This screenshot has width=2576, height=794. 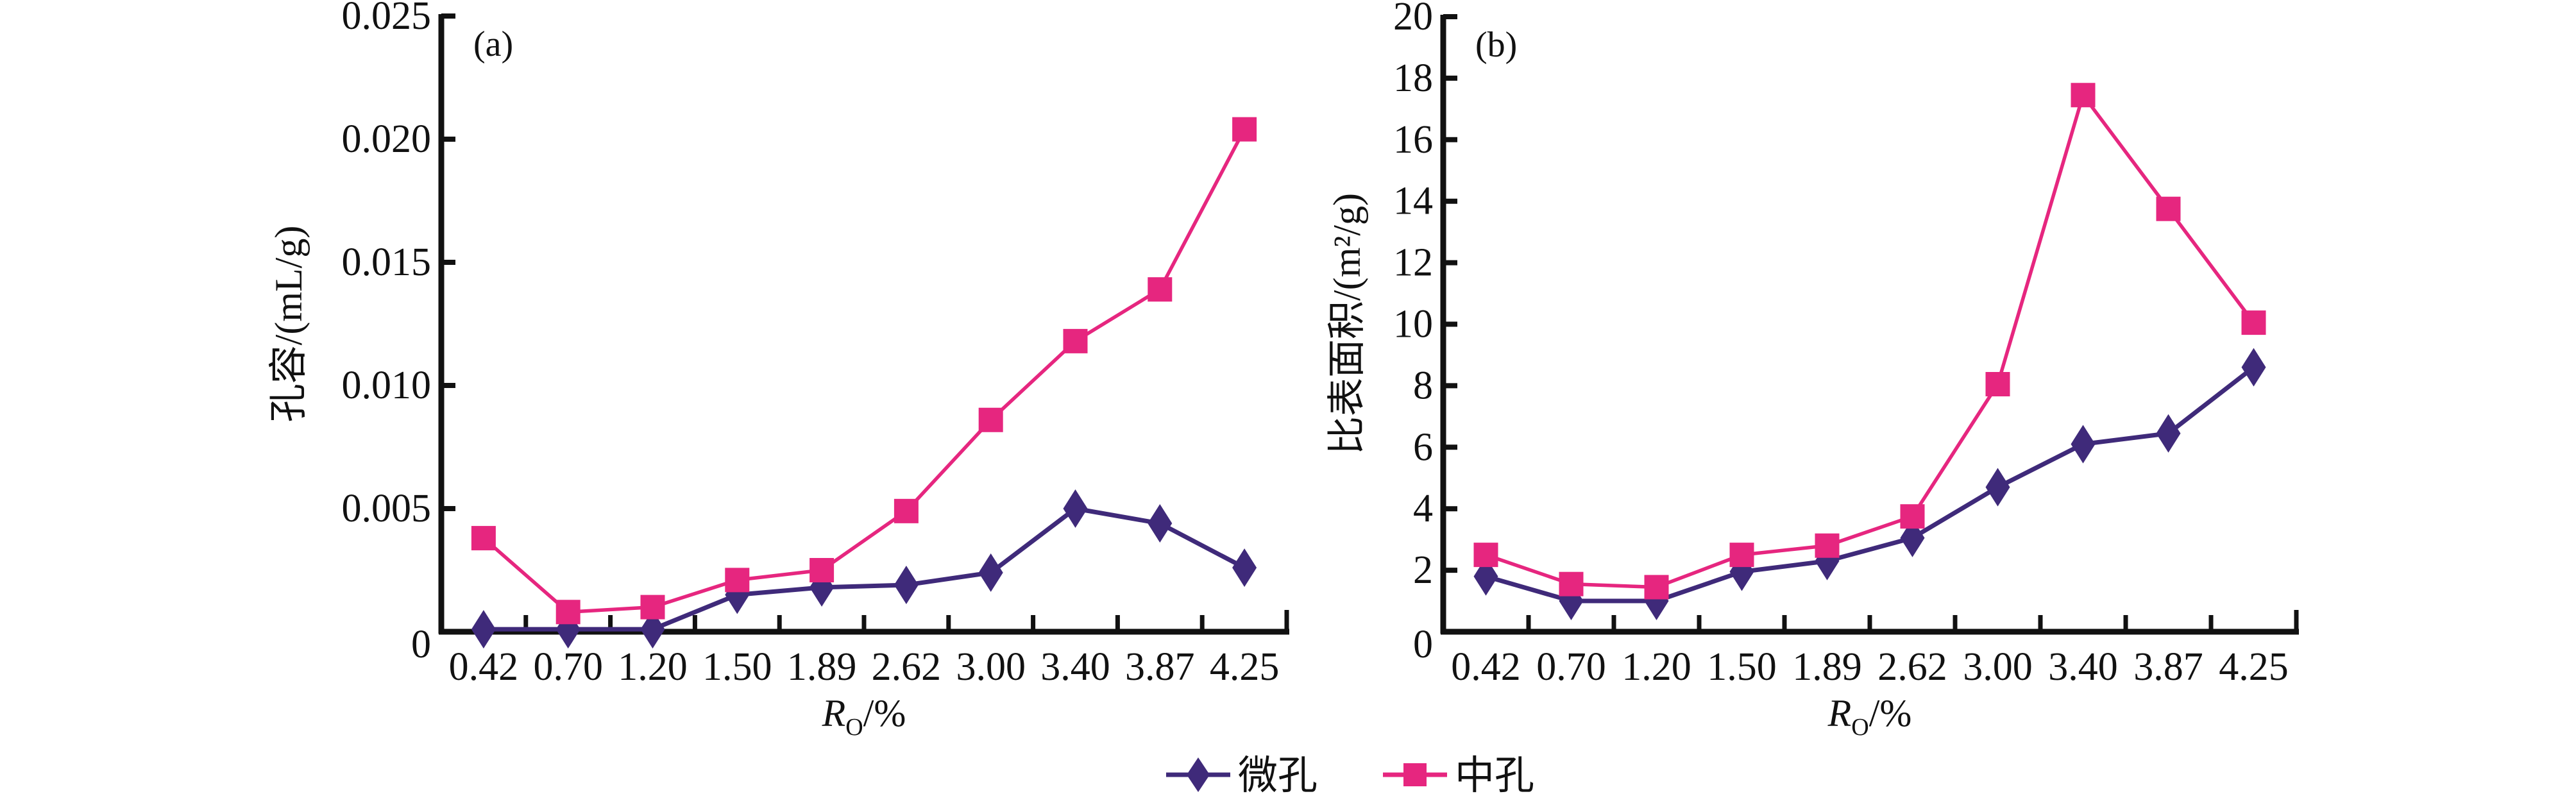 I want to click on legend-diamond-icon, so click(x=1198, y=774).